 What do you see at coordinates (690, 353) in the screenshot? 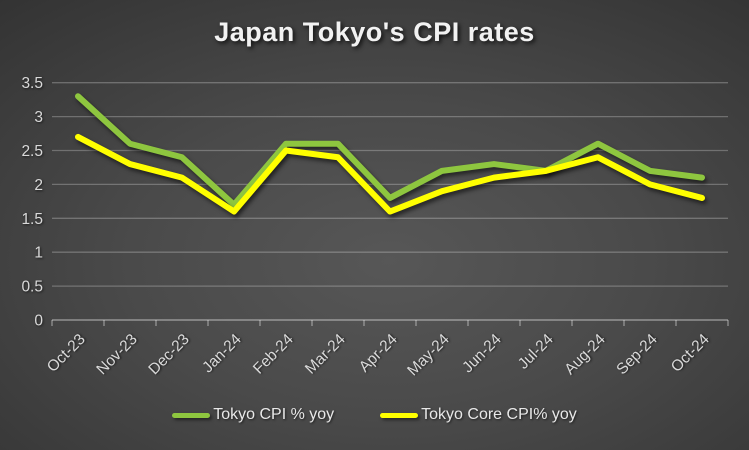
I see `x-axis-tick-label: Oct-24` at bounding box center [690, 353].